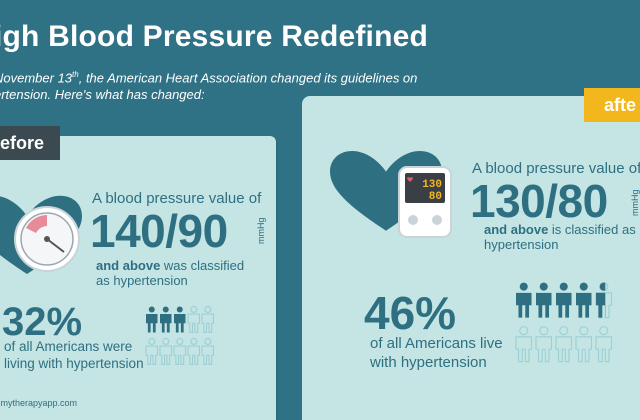 This screenshot has height=420, width=640. I want to click on before-bp-unit: mmHg, so click(261, 231).